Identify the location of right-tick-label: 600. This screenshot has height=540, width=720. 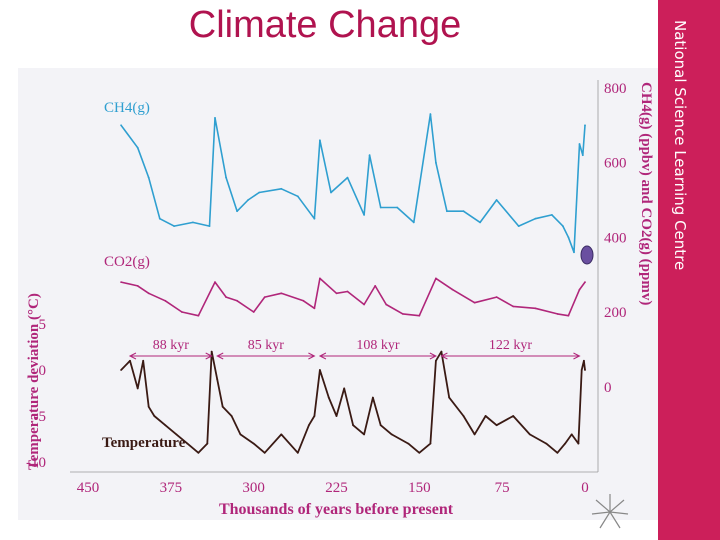
(615, 164).